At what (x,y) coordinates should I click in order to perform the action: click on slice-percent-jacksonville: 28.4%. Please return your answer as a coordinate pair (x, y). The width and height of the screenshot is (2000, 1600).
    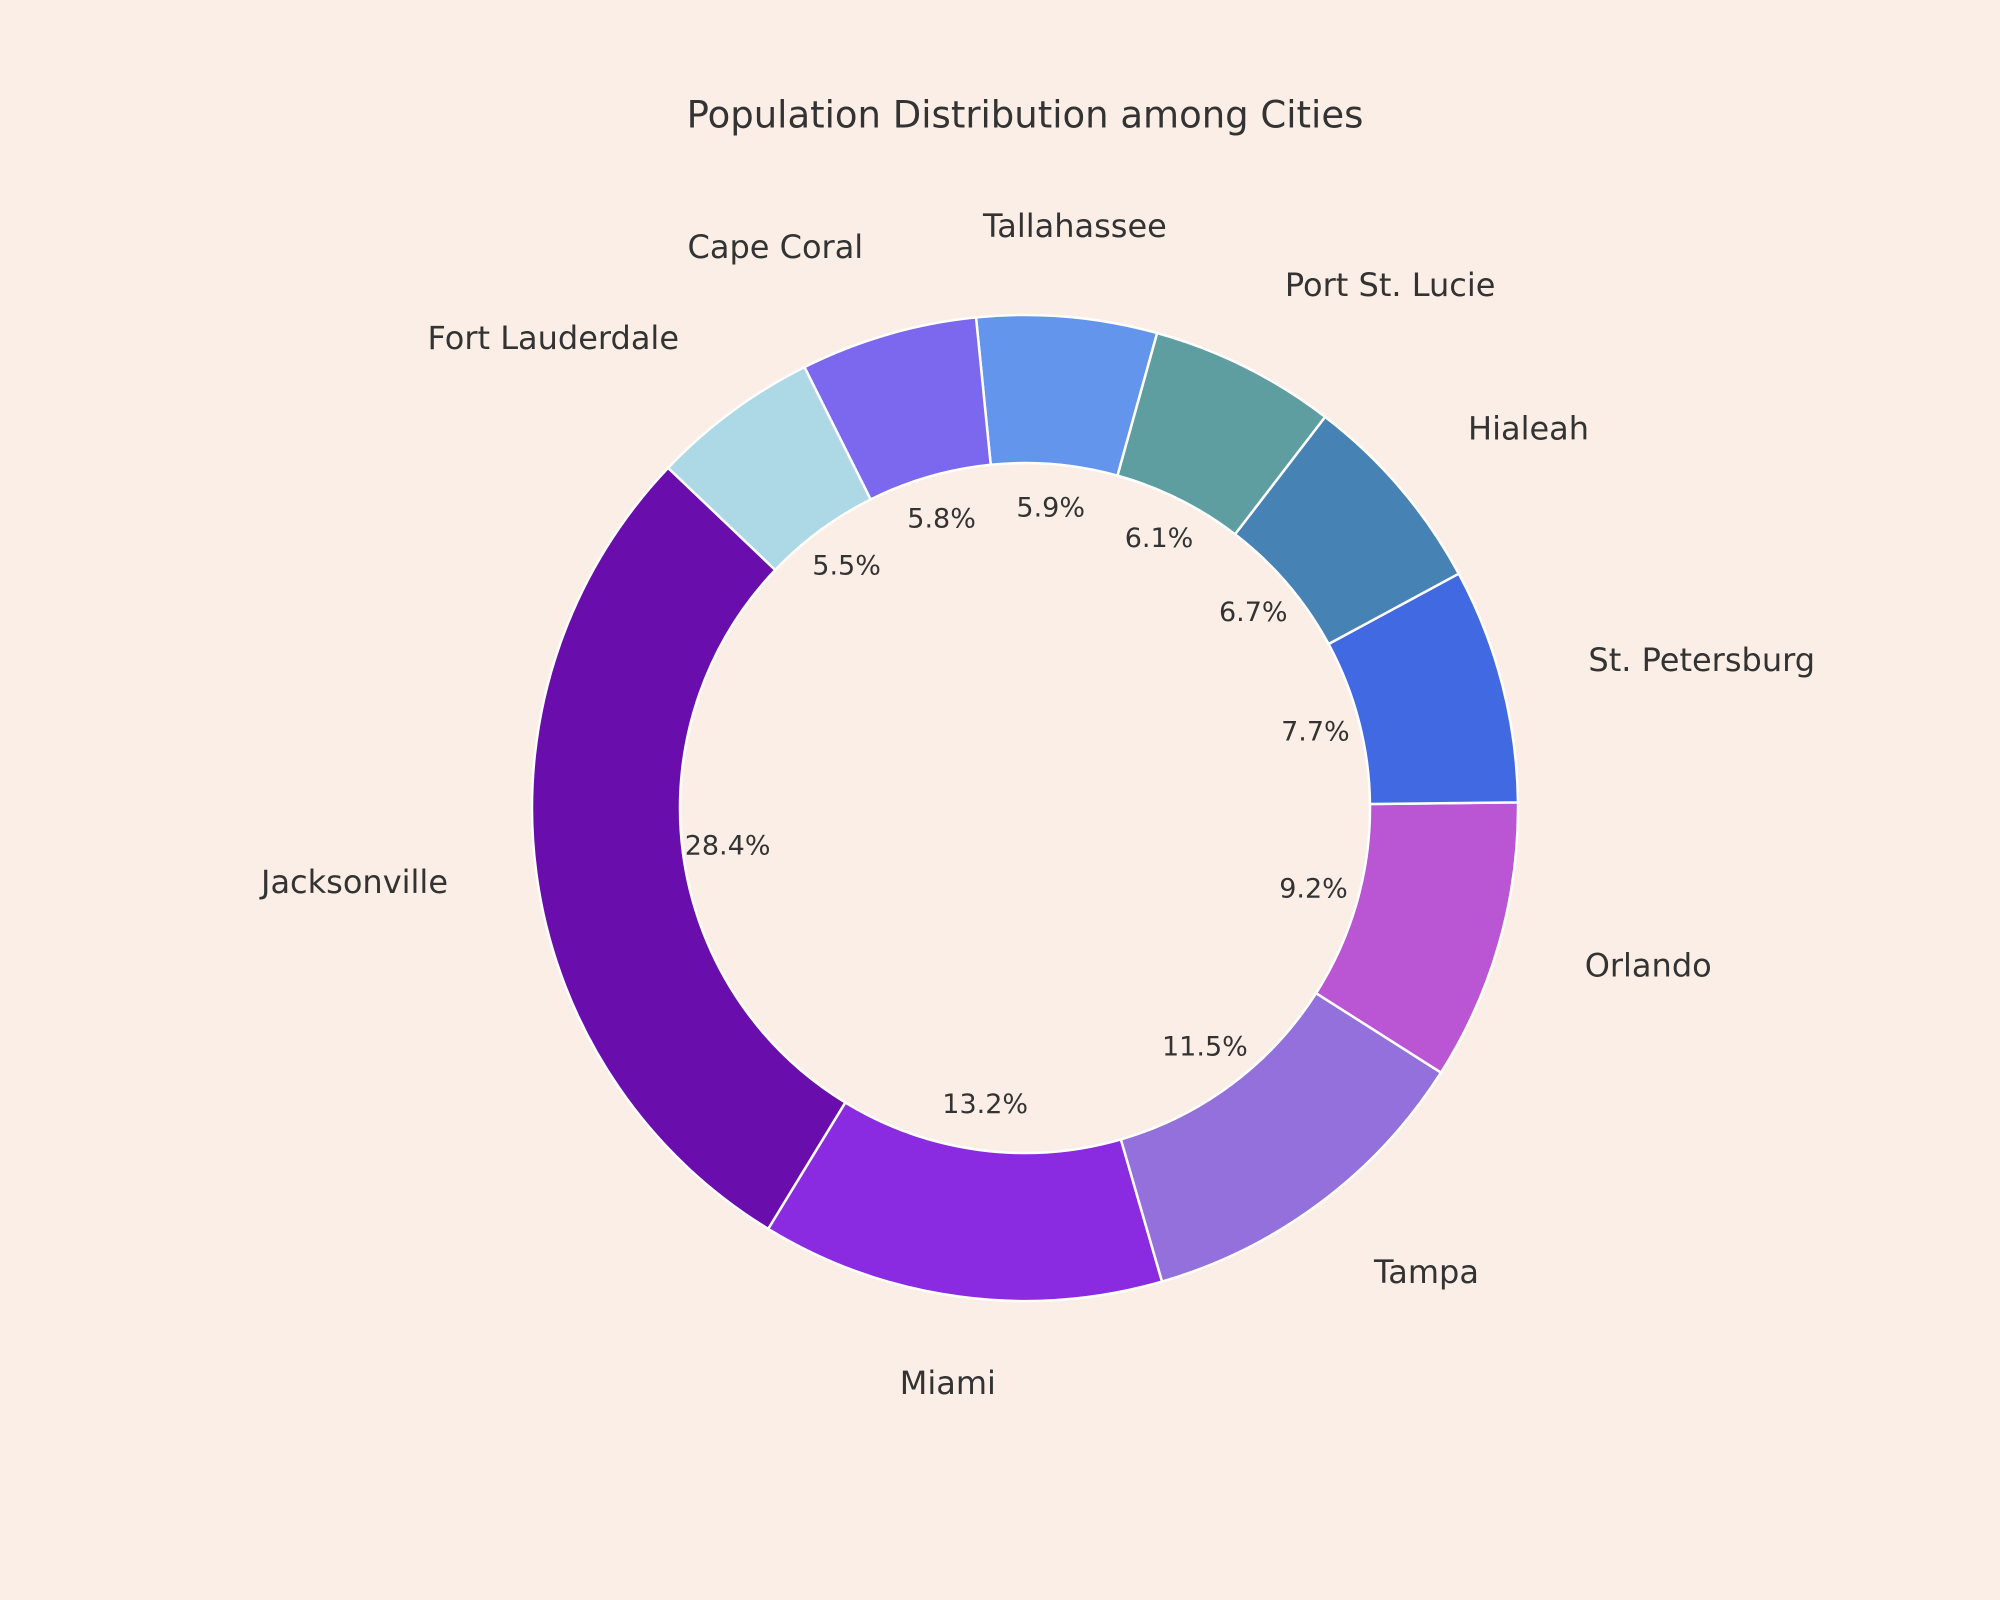
    Looking at the image, I should click on (728, 846).